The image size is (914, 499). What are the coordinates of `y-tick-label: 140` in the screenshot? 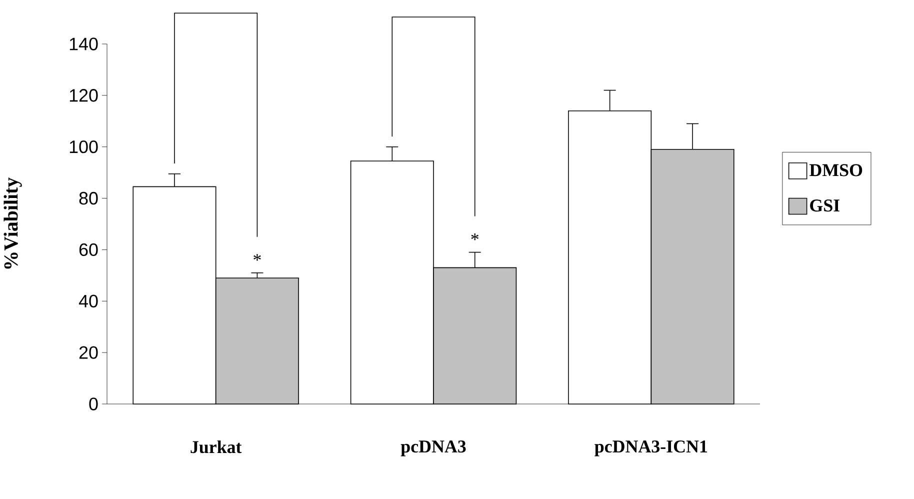 It's located at (84, 44).